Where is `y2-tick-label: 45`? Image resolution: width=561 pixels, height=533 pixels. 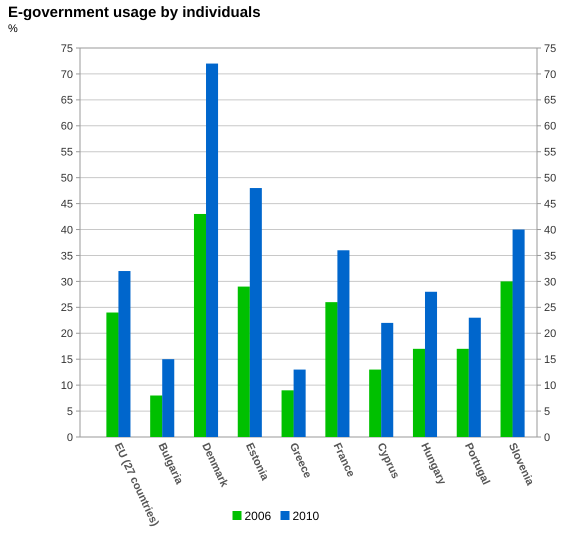 y2-tick-label: 45 is located at coordinates (550, 204).